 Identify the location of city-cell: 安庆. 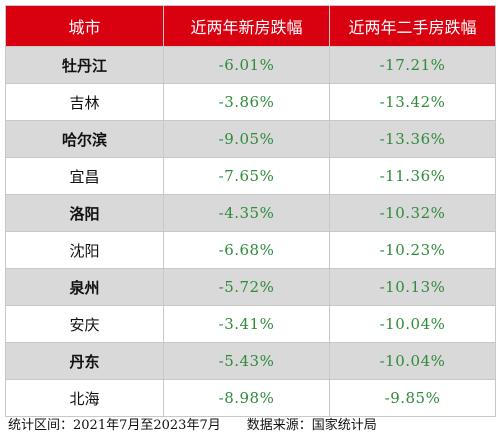
(84, 324).